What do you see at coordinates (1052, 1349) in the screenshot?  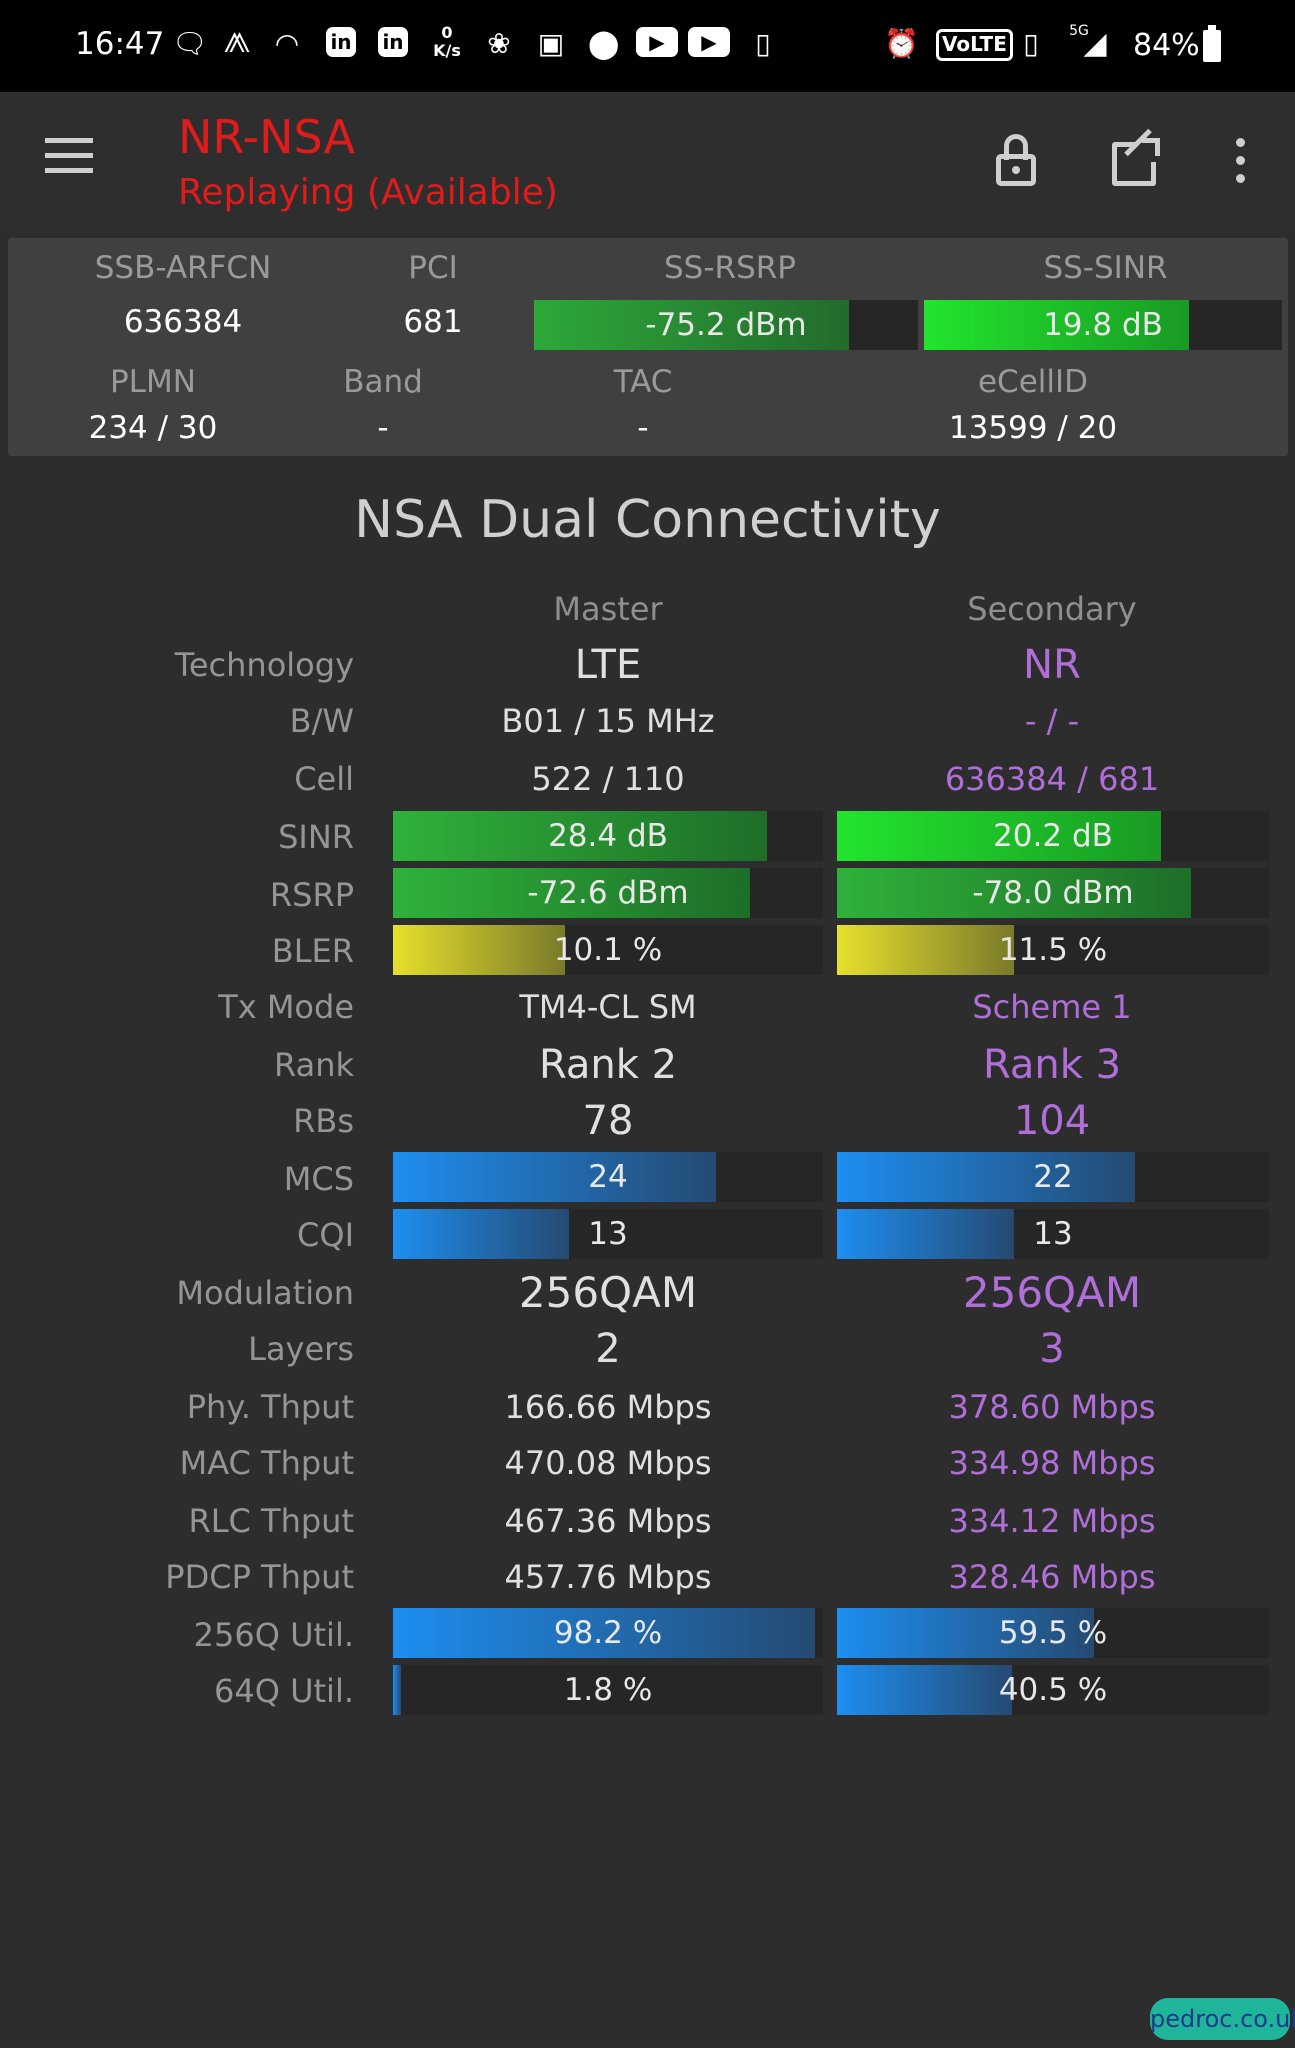 I see `layers-secondary: 3` at bounding box center [1052, 1349].